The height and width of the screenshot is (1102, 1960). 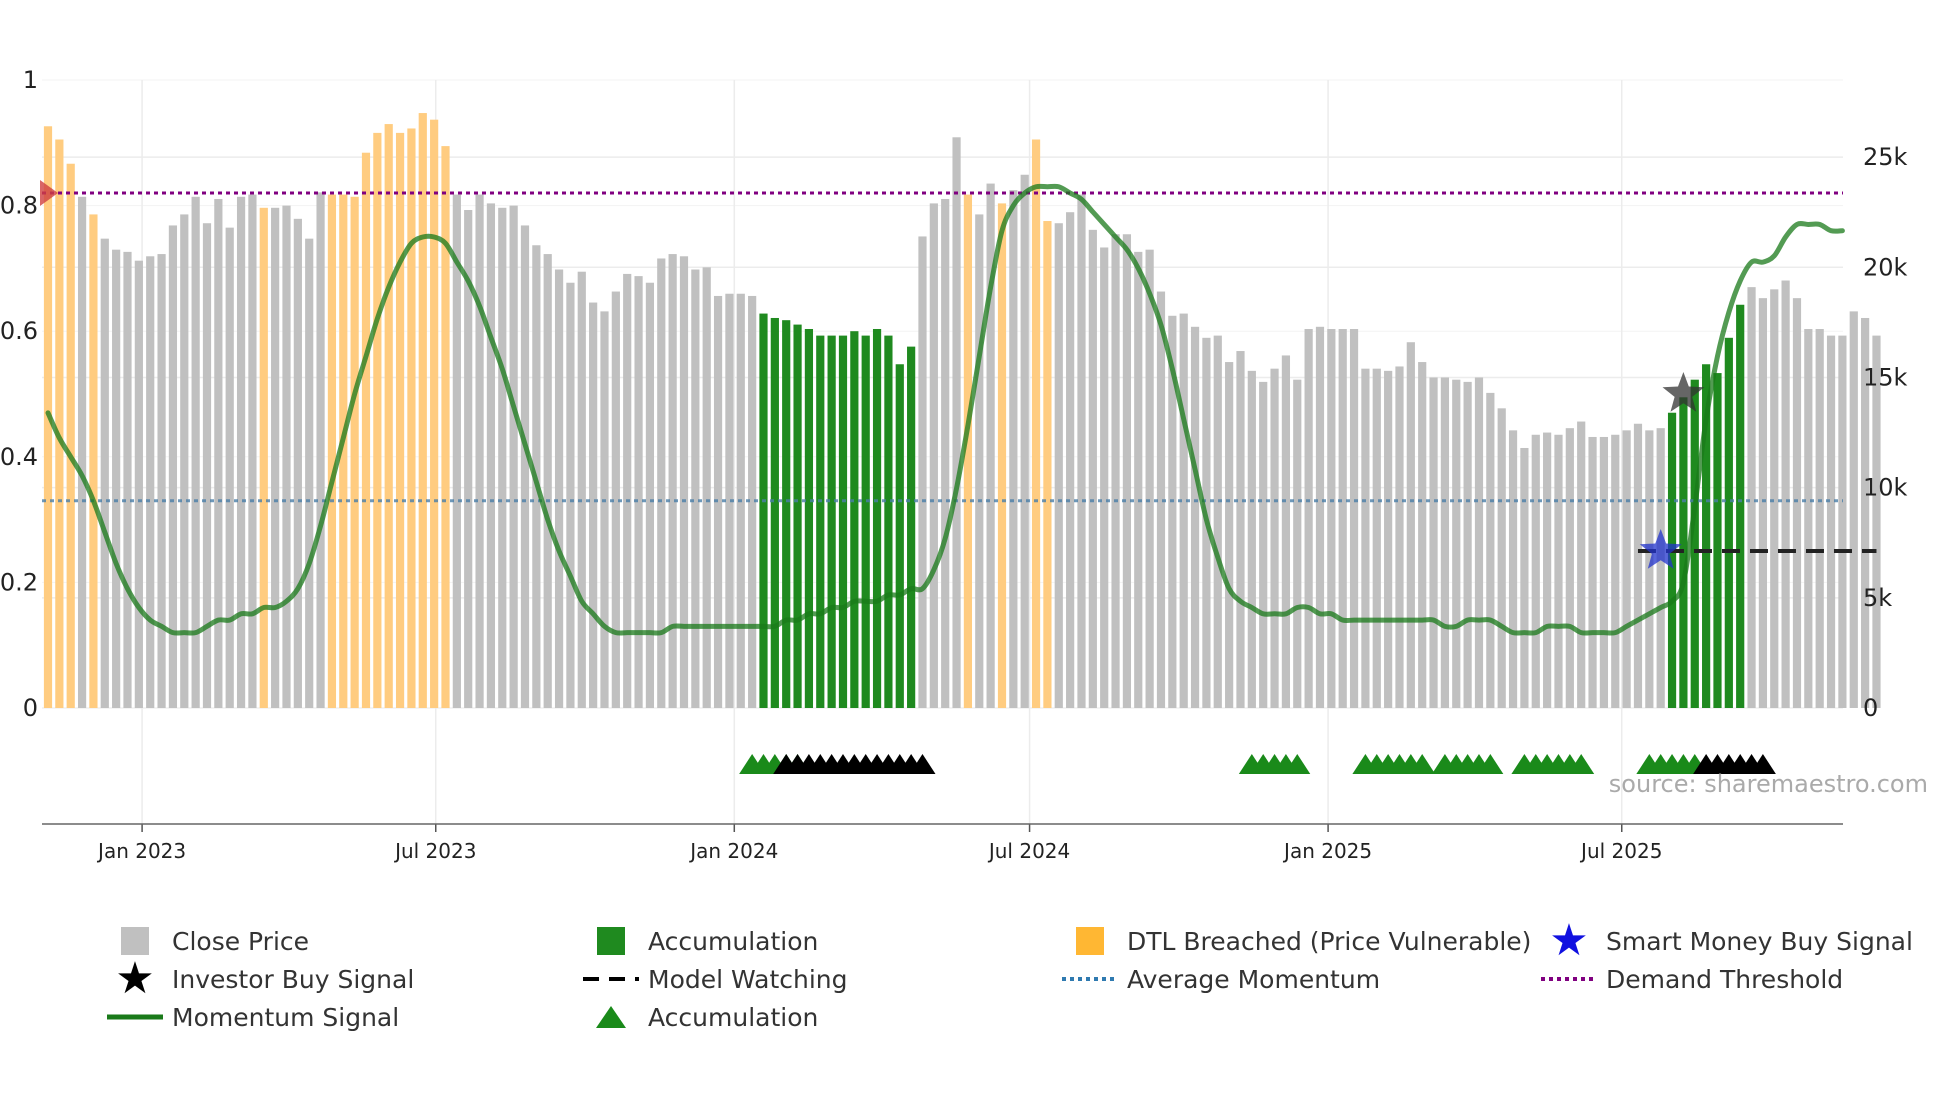 I want to click on x-tick-label: Jul 2023, so click(x=434, y=851).